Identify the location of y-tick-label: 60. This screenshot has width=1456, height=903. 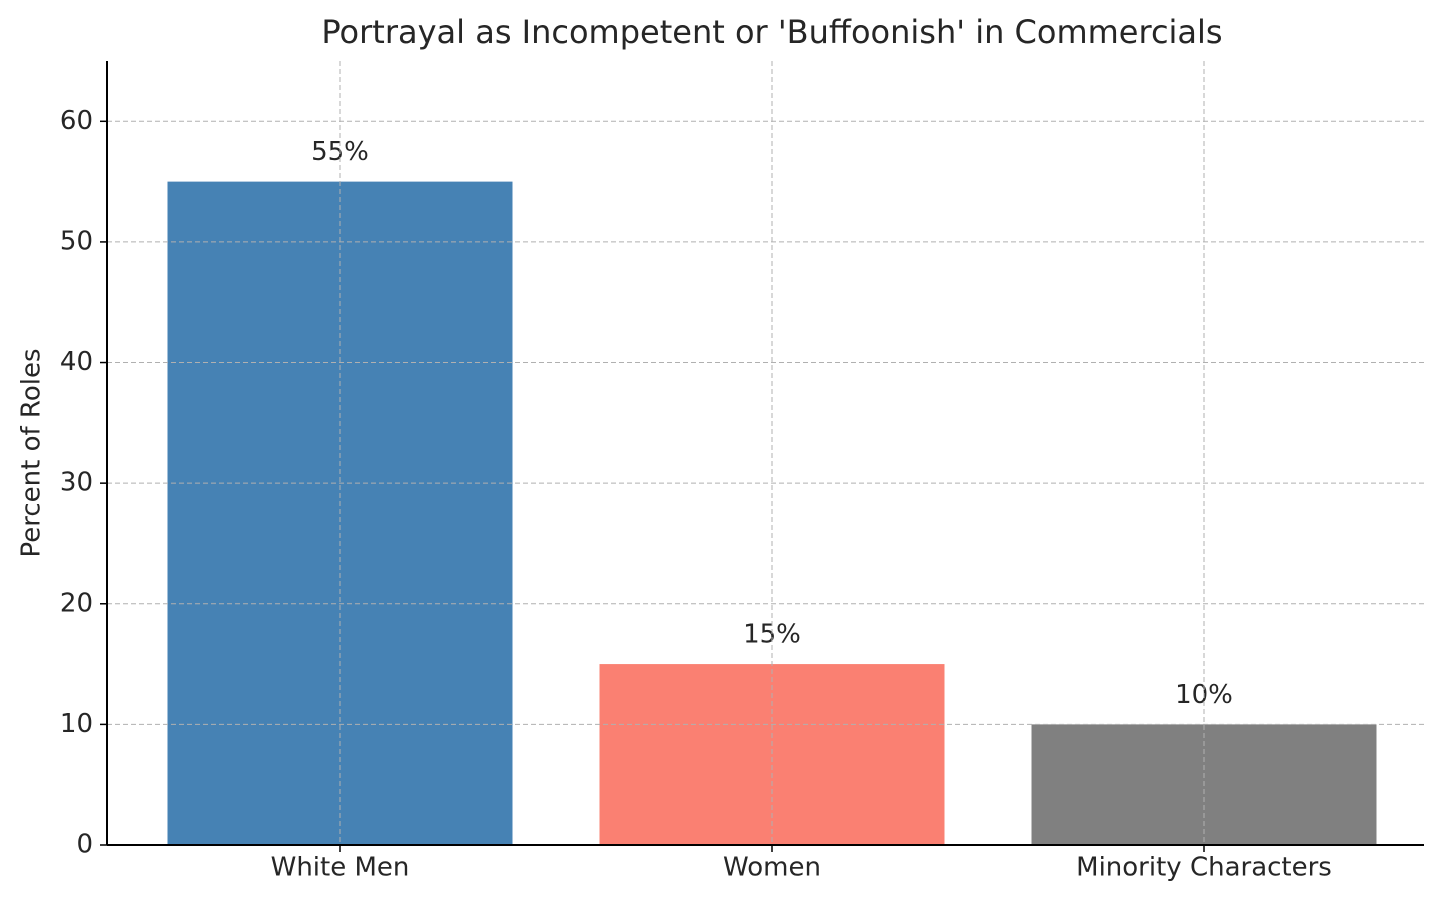
(76, 121).